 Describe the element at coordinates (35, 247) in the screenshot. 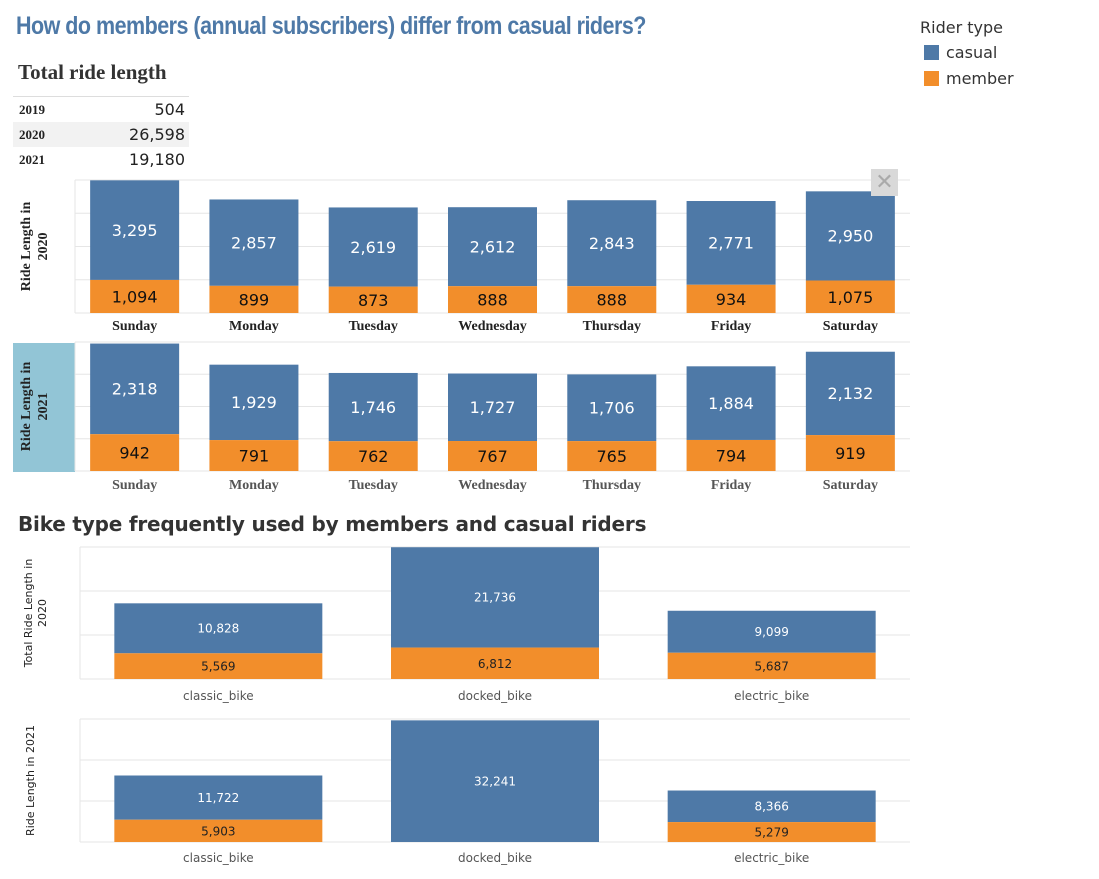

I see `y-axis-title: Ride Length in 2020` at that location.